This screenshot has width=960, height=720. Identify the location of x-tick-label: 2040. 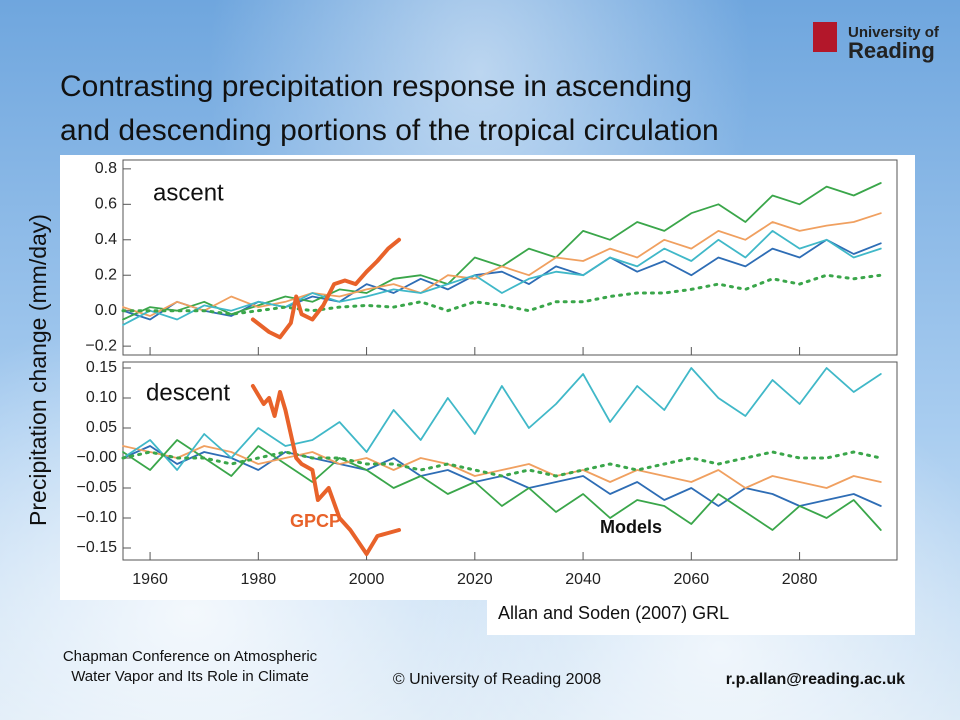
(583, 579).